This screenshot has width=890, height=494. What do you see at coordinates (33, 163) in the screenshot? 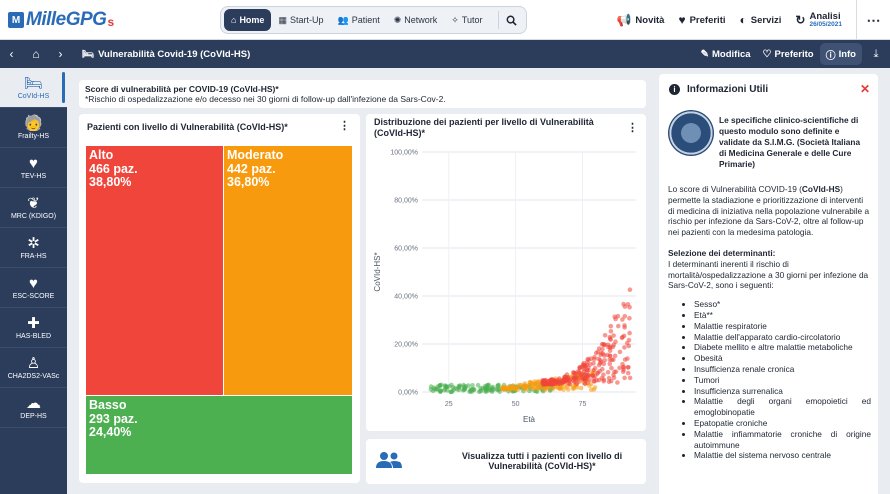
I see `heart-pulse-icon: ♥` at bounding box center [33, 163].